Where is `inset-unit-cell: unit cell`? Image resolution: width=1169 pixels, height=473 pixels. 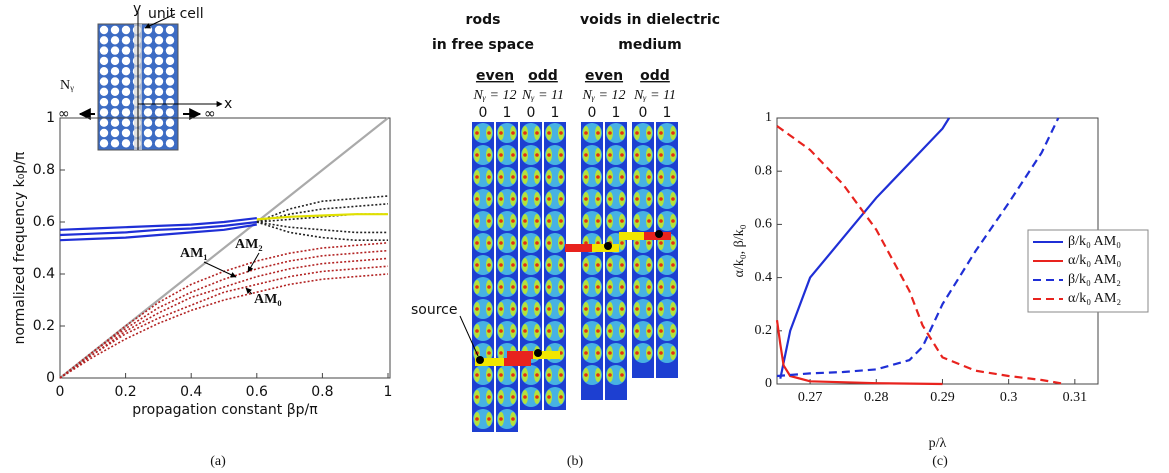
inset-unit-cell: unit cell is located at coordinates (176, 14).